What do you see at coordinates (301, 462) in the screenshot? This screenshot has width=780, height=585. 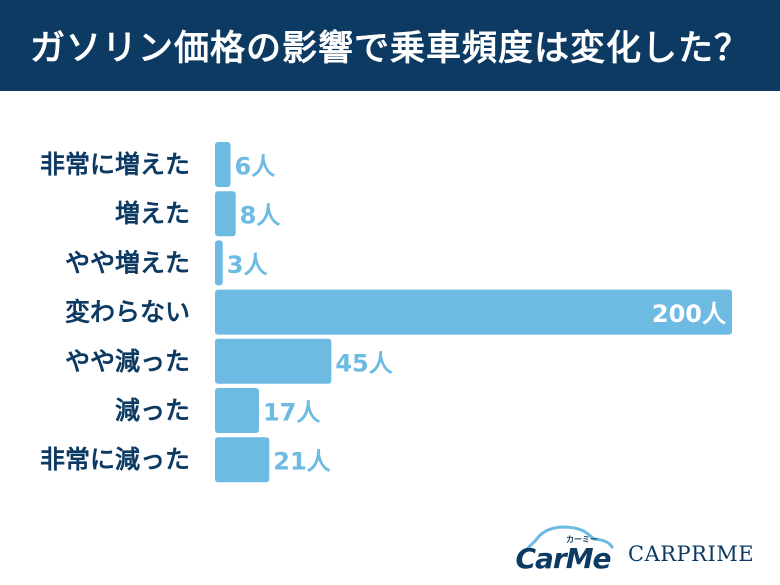 I see `value-label: 21人` at bounding box center [301, 462].